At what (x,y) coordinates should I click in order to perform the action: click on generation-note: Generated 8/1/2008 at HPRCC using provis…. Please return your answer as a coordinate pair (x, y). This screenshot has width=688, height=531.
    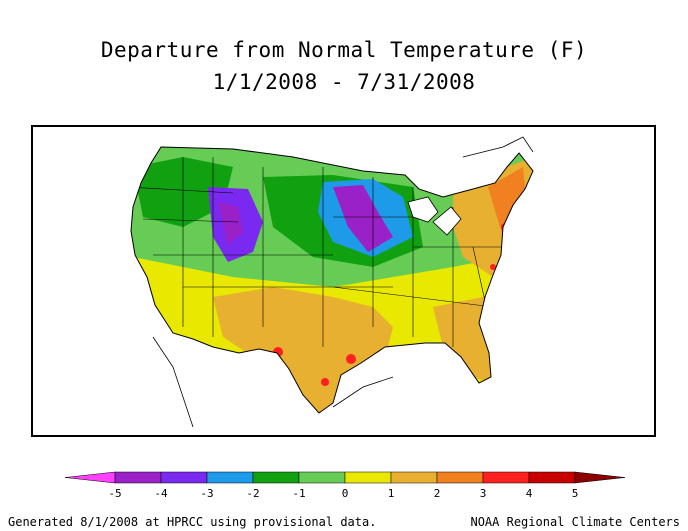
    Looking at the image, I should click on (192, 522).